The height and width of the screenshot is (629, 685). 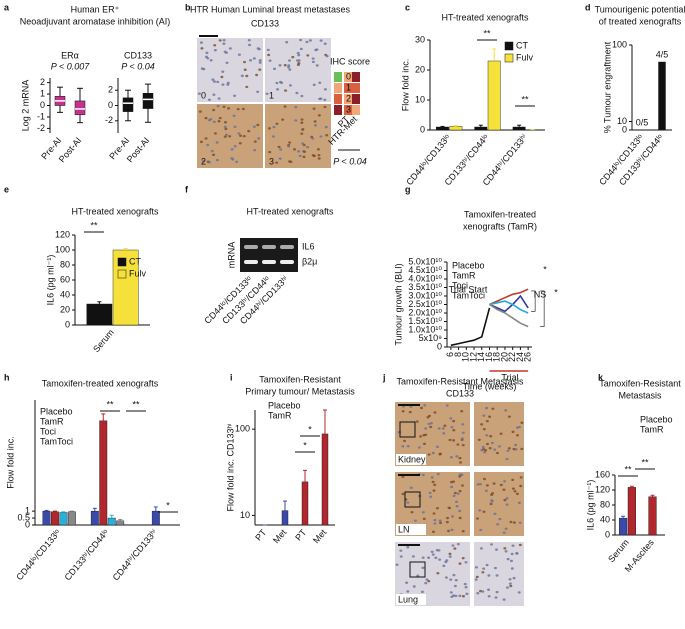 I want to click on legend-label: 0, so click(x=348, y=76).